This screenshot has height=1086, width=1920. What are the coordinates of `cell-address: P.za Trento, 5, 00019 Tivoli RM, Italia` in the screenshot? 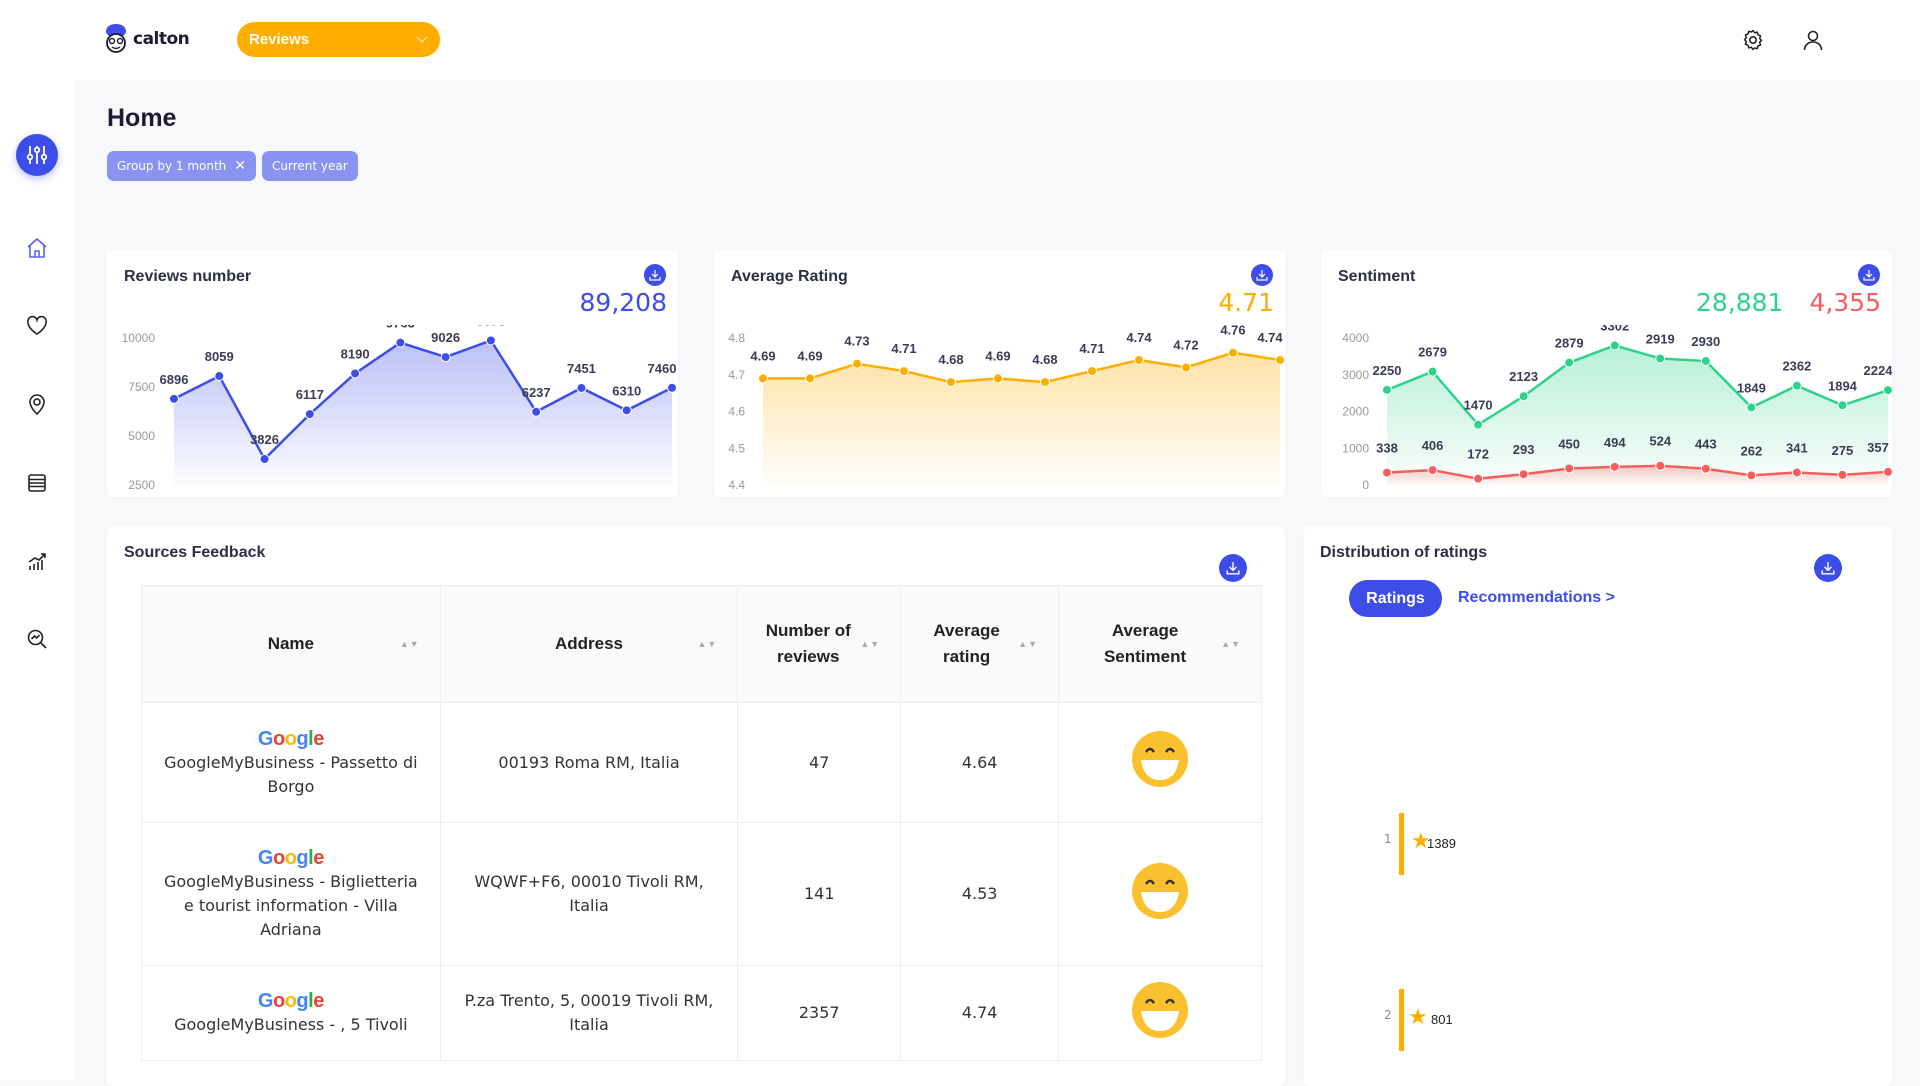 It's located at (589, 1013).